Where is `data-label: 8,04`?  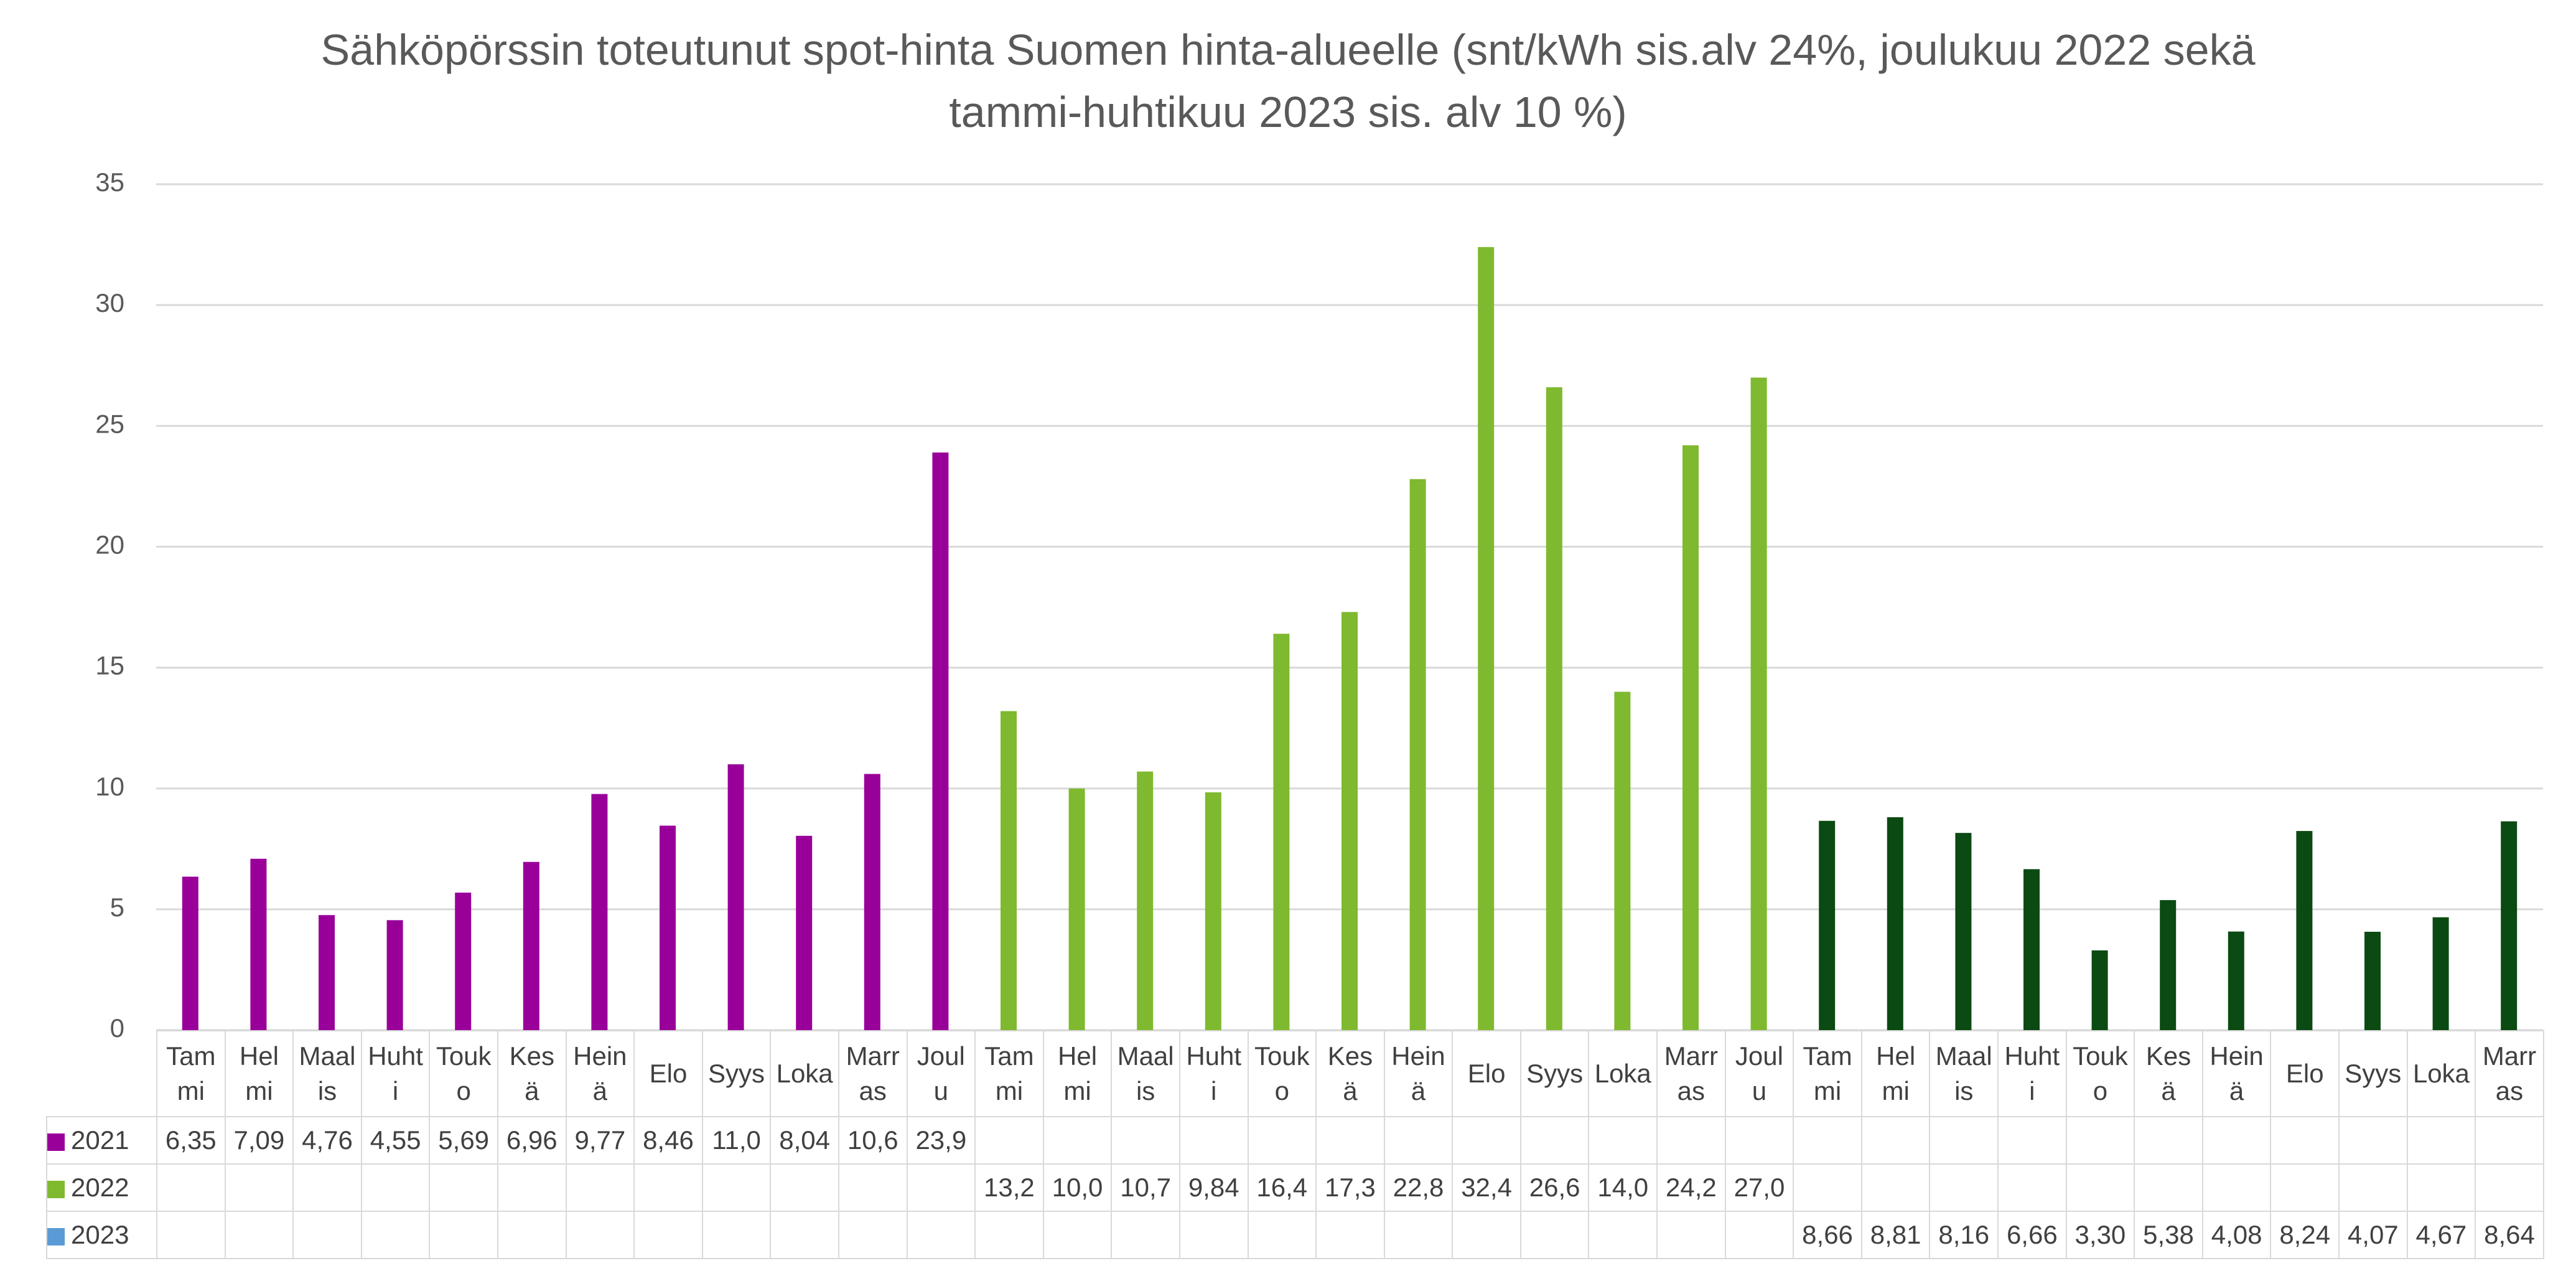
data-label: 8,04 is located at coordinates (805, 1140).